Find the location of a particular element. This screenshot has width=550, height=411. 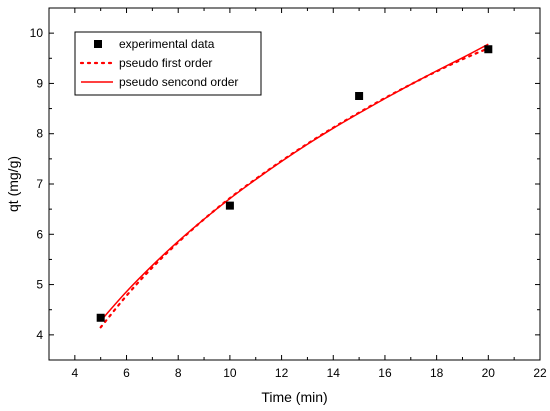

x-tick-label: 10 is located at coordinates (230, 373).